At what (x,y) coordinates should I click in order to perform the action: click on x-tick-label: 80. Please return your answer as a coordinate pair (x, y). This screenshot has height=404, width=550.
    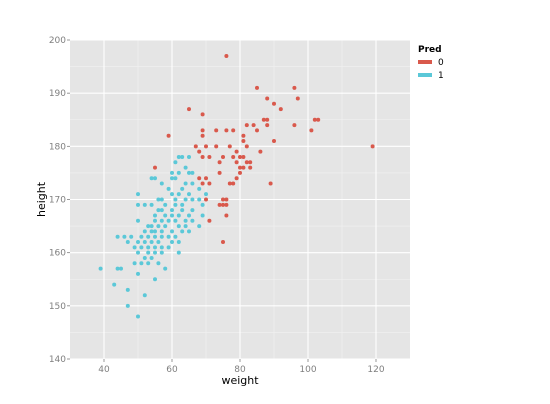
    Looking at the image, I should click on (240, 370).